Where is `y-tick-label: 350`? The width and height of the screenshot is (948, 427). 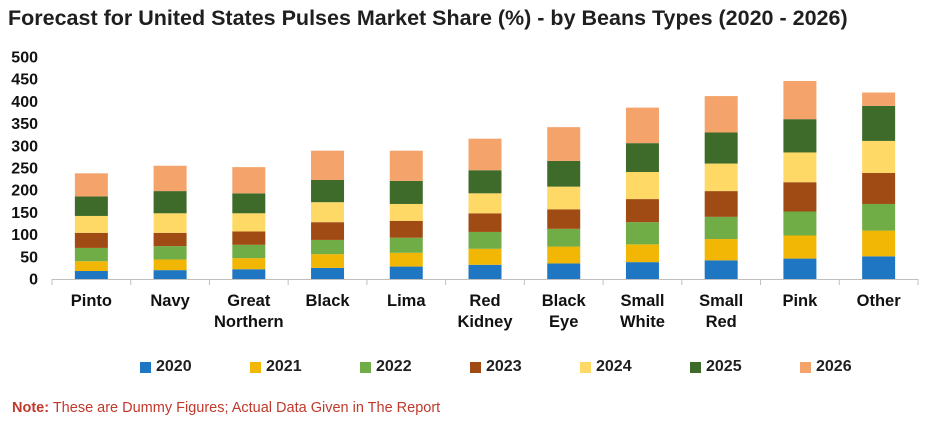 y-tick-label: 350 is located at coordinates (24, 124).